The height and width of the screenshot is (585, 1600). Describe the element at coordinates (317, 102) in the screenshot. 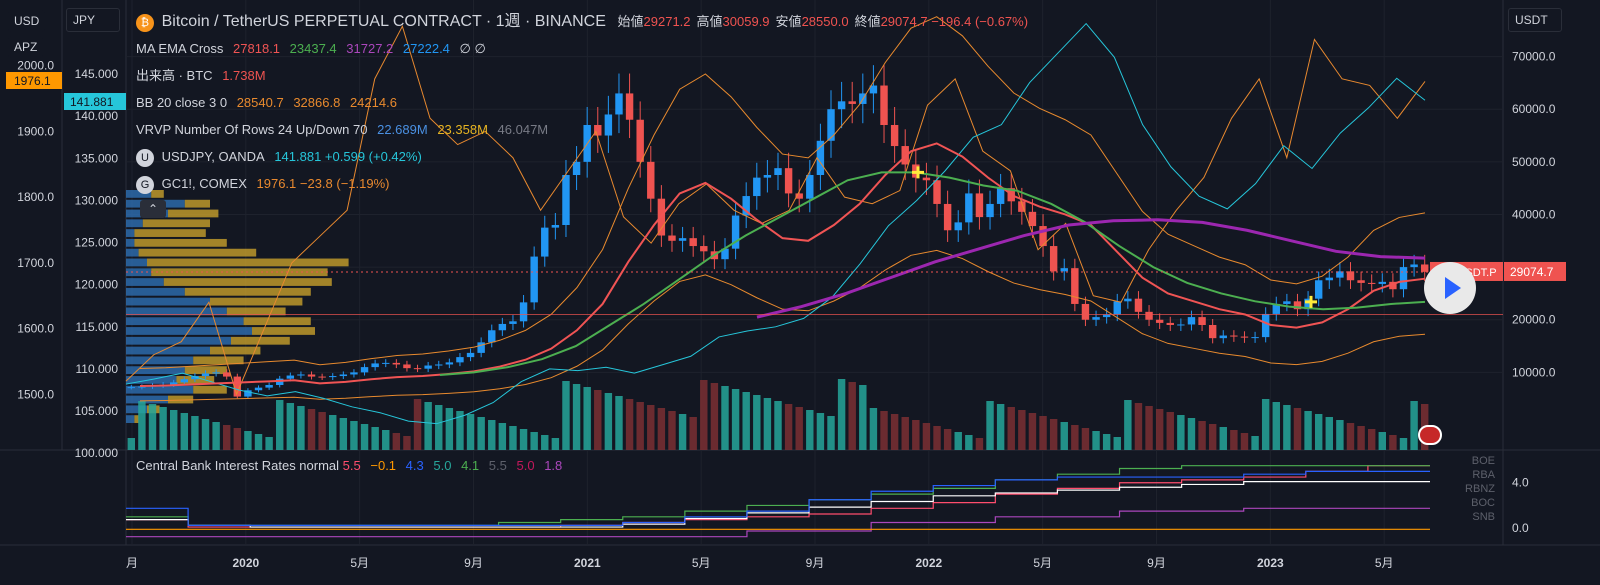

I see `bb-value-2: 32866.8` at that location.